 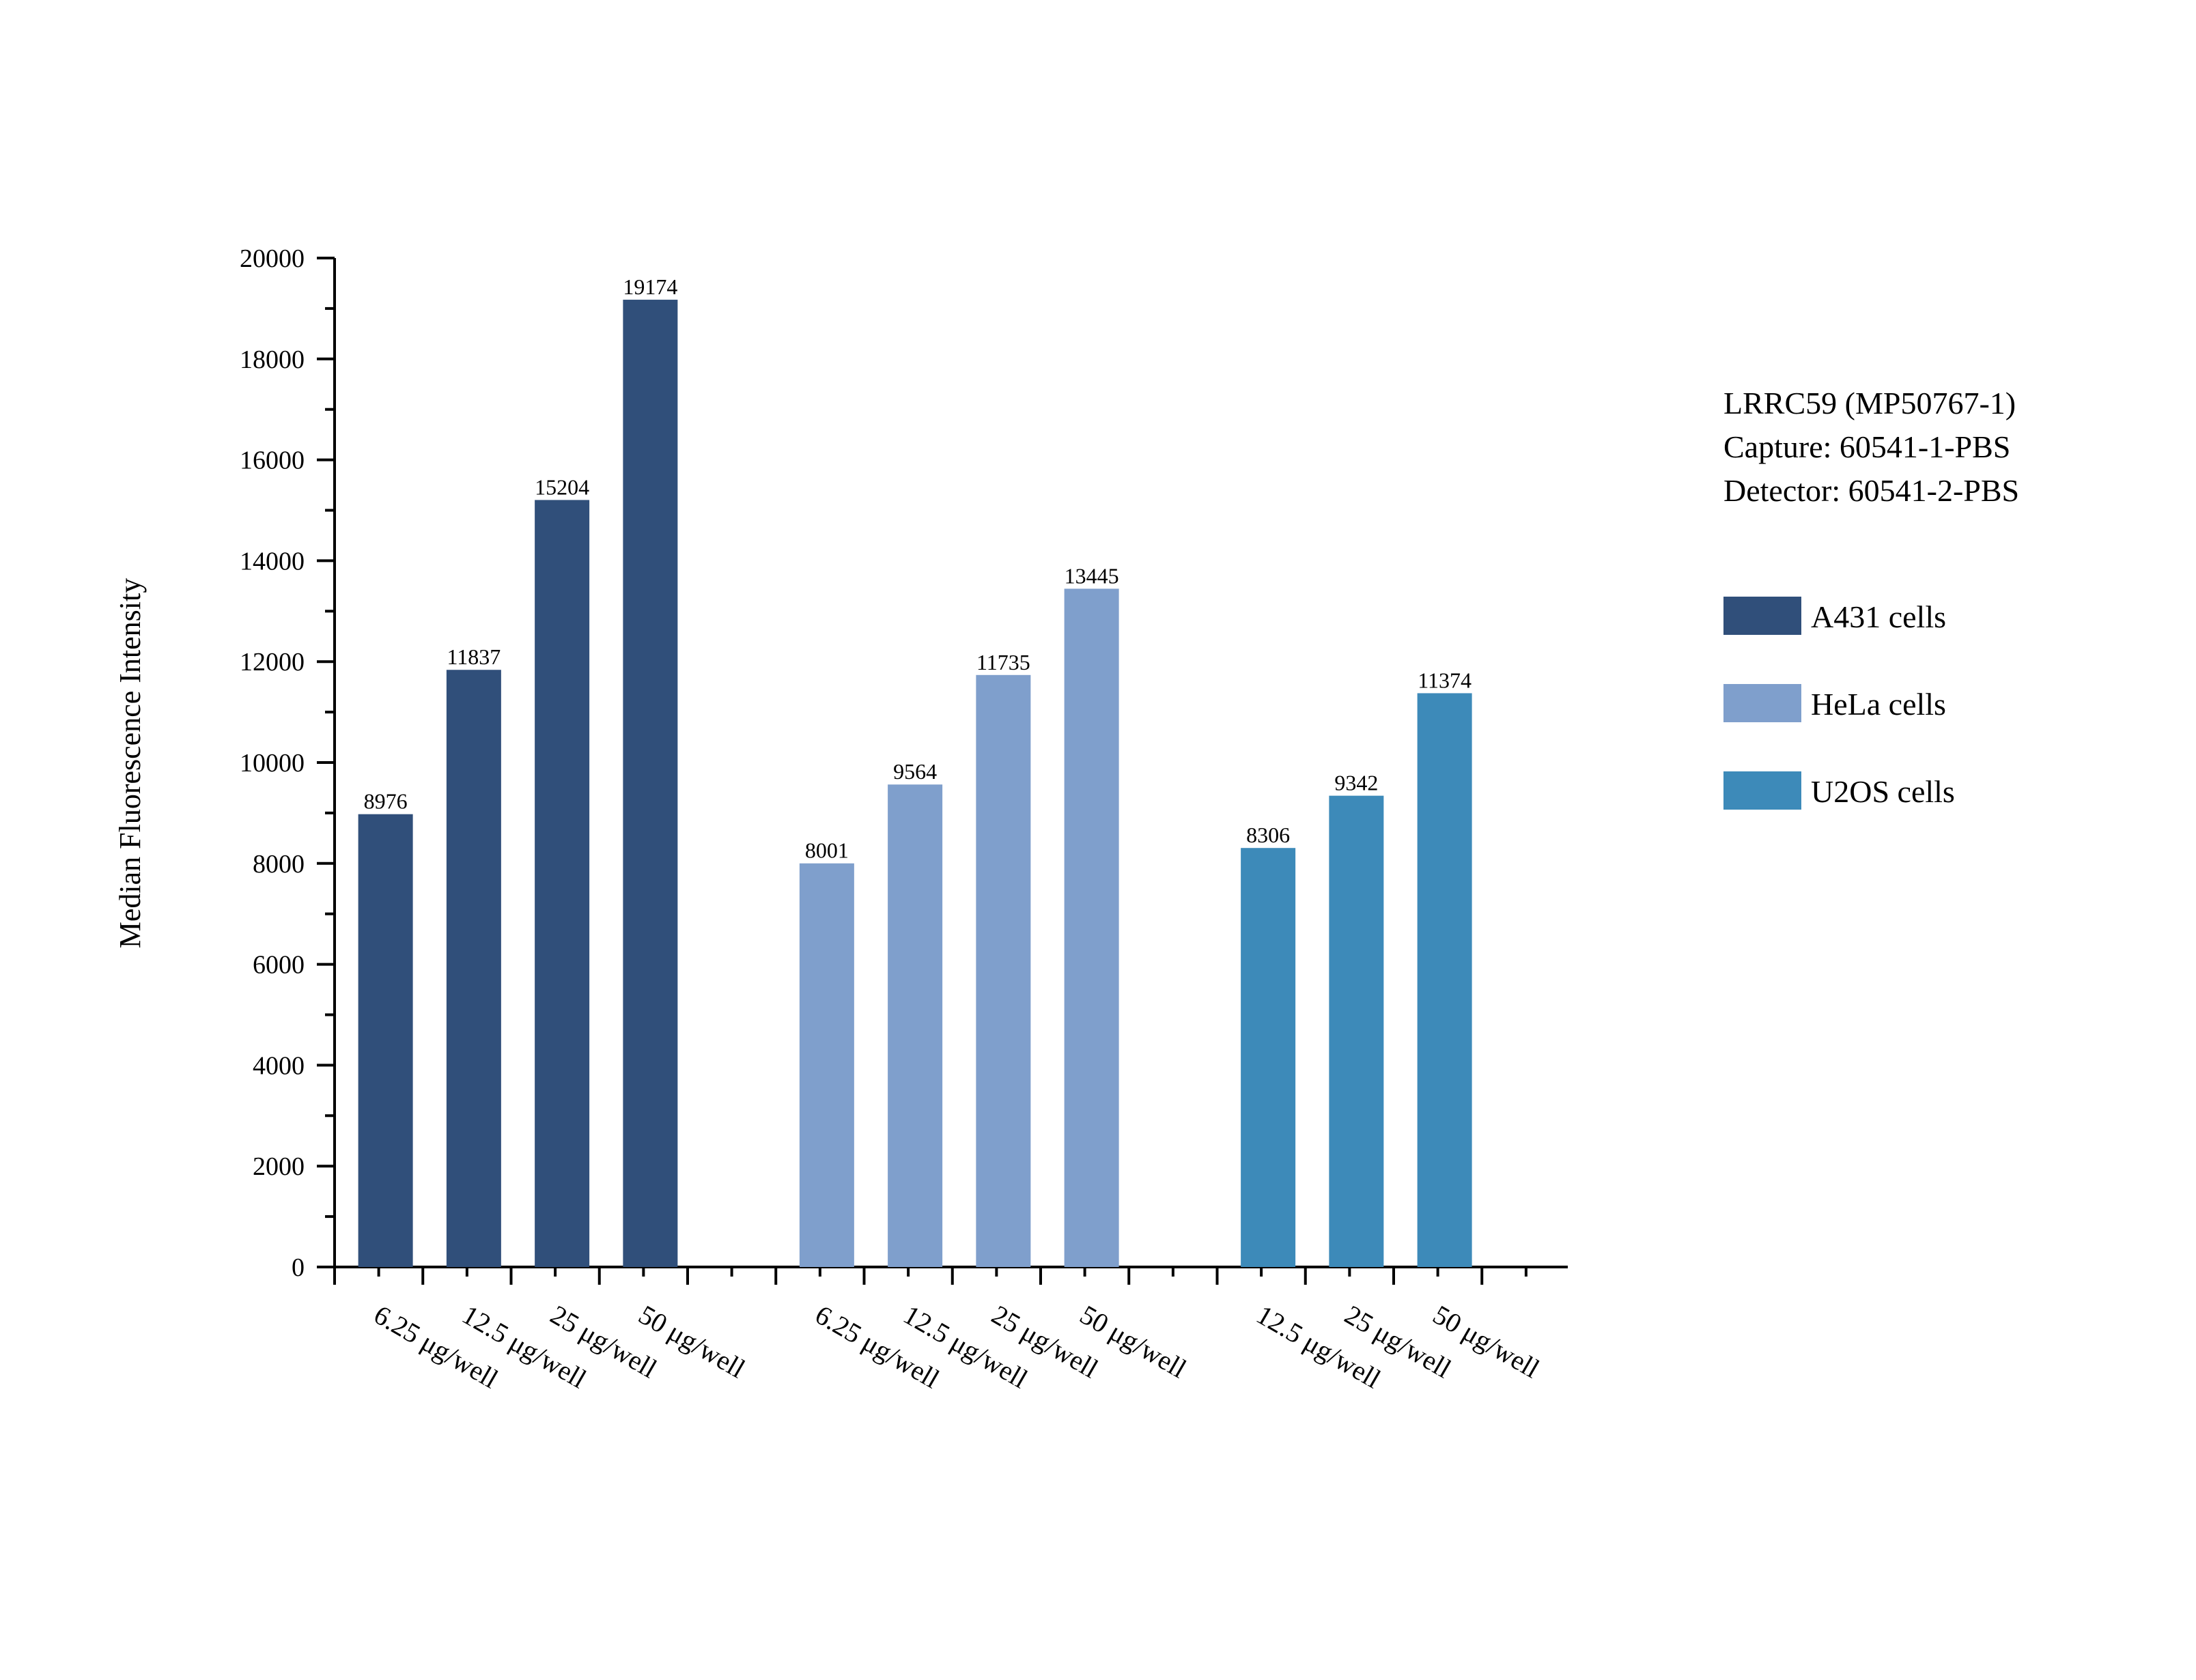 I want to click on y-tick-label: 6000, so click(x=279, y=965).